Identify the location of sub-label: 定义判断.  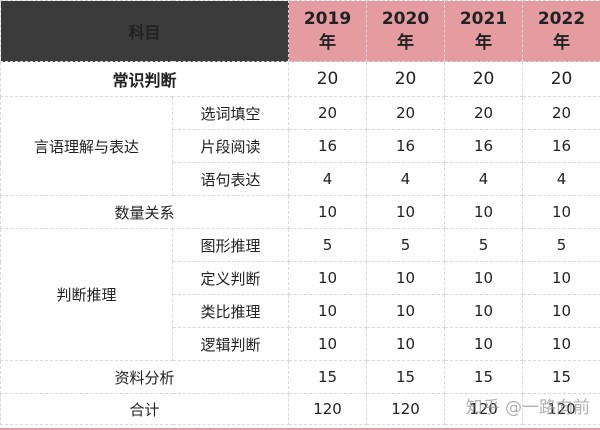
(230, 278).